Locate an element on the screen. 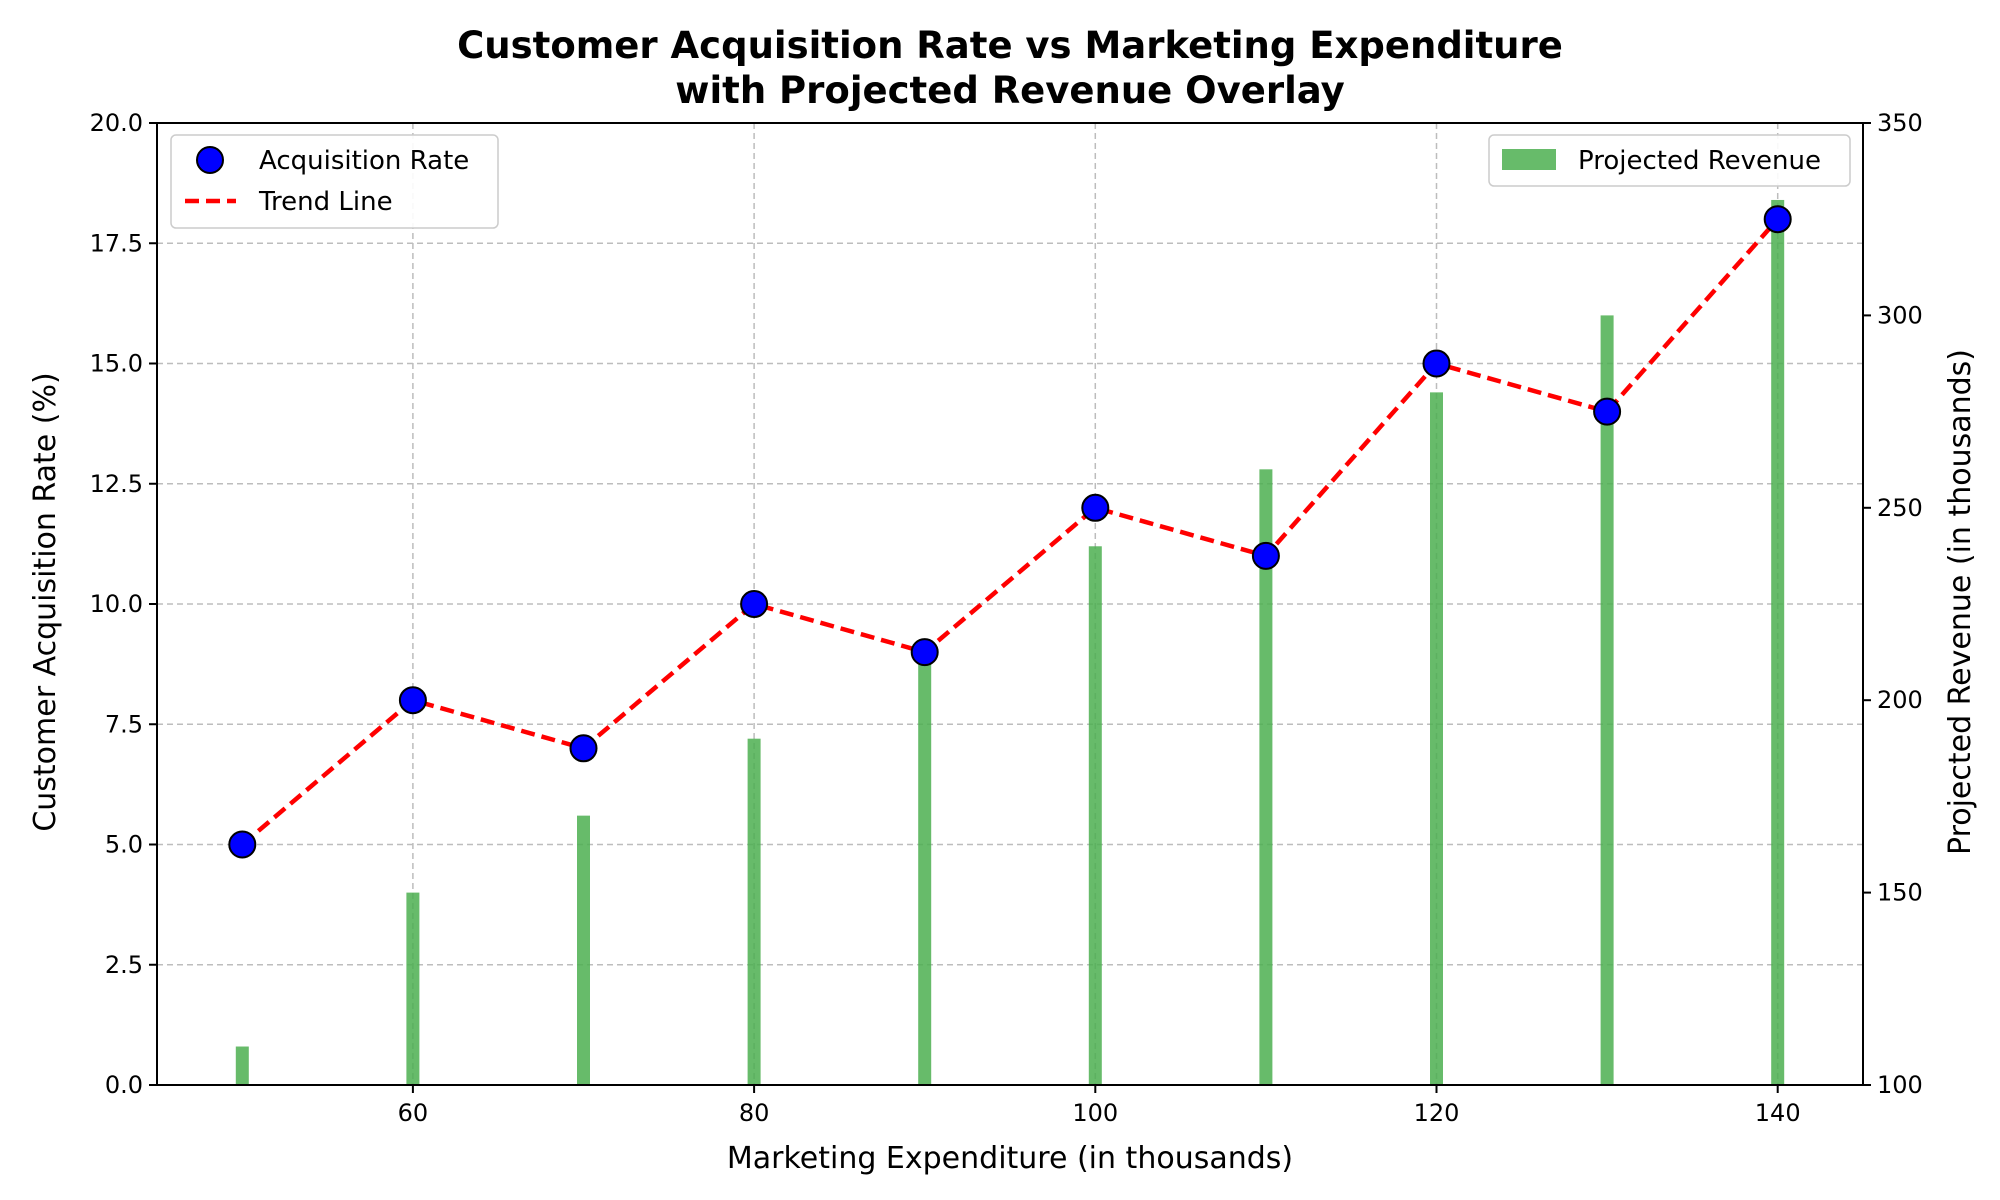 This screenshot has width=2000, height=1200. legend-right-box is located at coordinates (1669, 160).